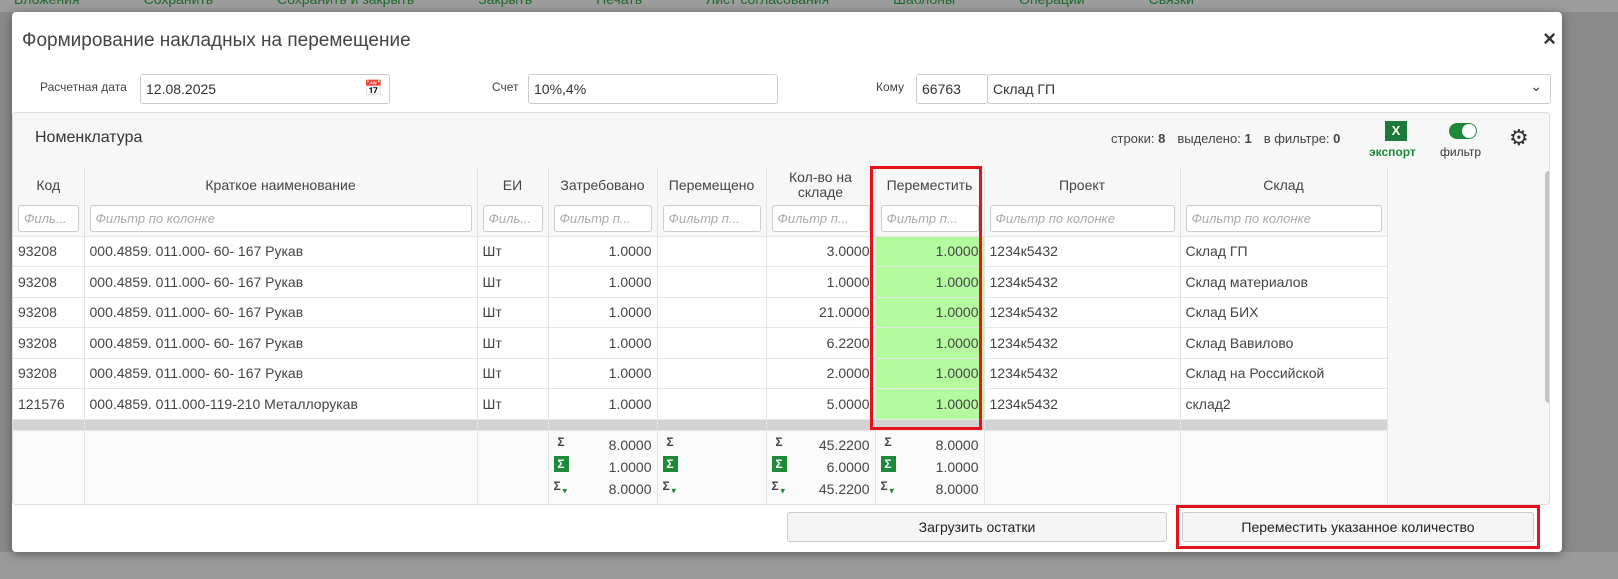 This screenshot has width=1618, height=579. Describe the element at coordinates (1269, 89) in the screenshot. I see `to-warehouse-select: Склад ГП ⌄` at that location.